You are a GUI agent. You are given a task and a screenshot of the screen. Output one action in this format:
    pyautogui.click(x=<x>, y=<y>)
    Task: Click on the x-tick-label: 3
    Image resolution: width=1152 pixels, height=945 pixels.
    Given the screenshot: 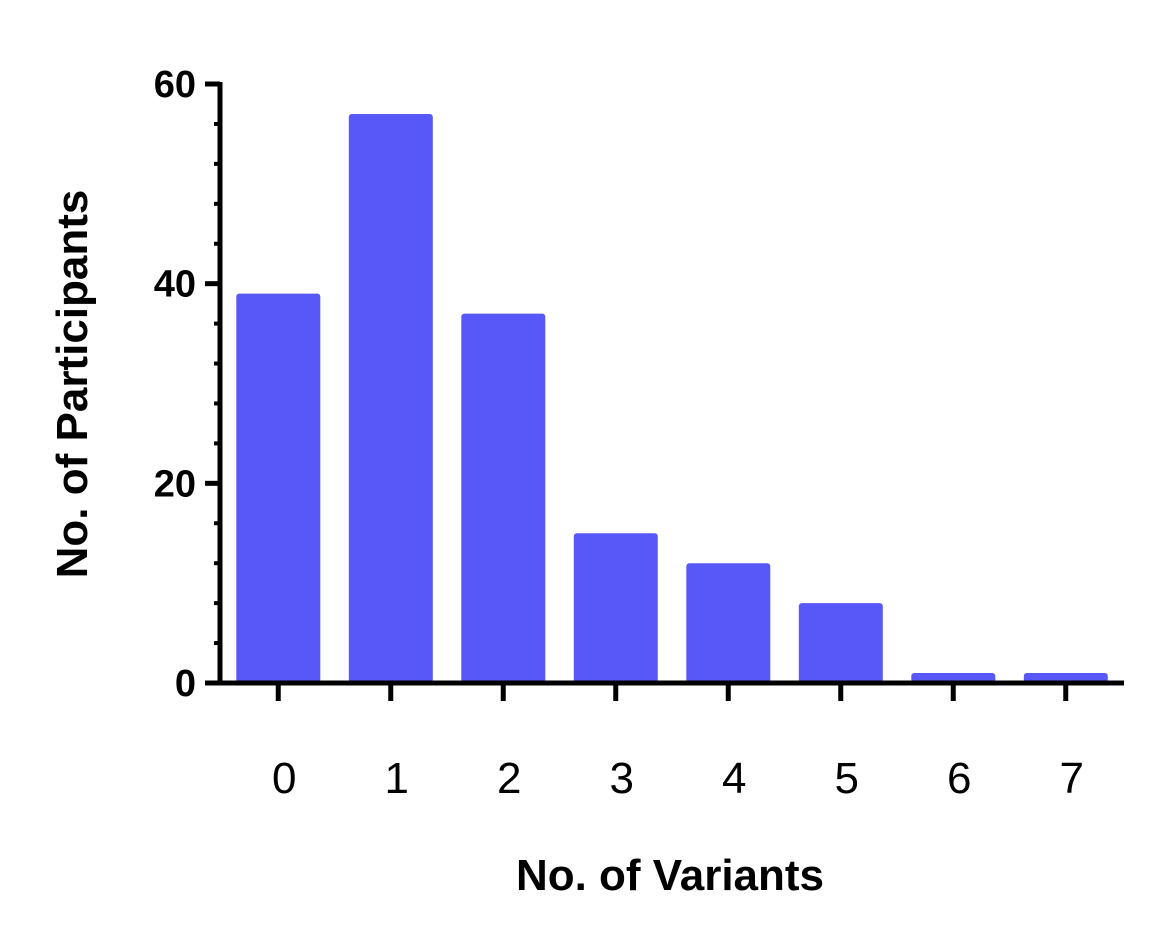 What is the action you would take?
    pyautogui.click(x=622, y=778)
    